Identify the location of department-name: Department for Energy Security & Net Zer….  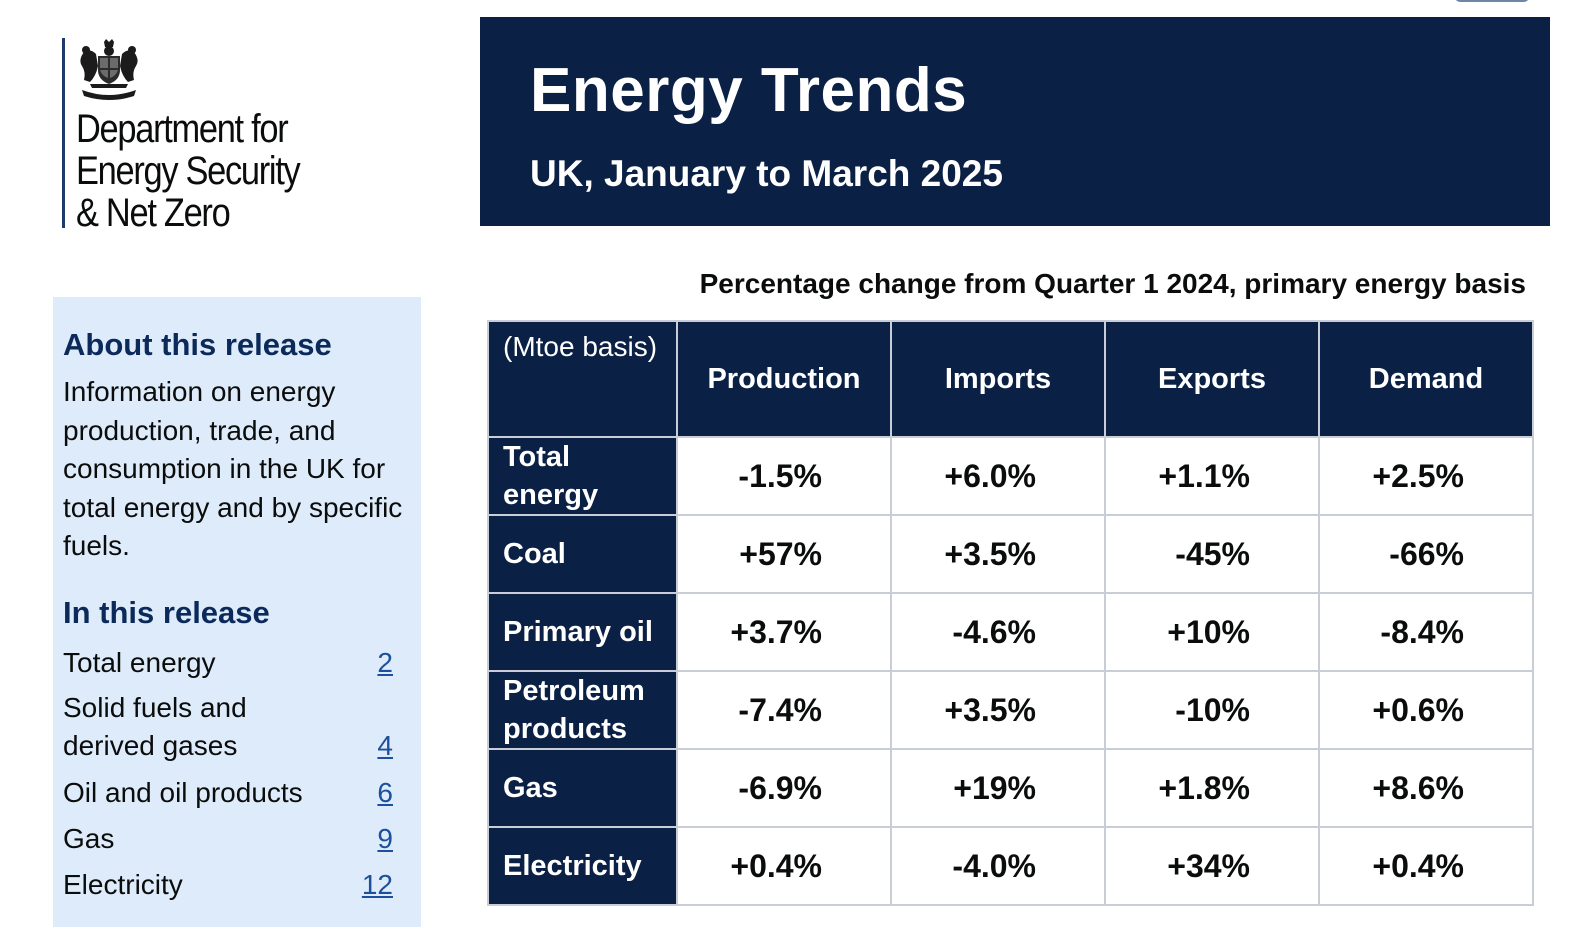
(205, 171).